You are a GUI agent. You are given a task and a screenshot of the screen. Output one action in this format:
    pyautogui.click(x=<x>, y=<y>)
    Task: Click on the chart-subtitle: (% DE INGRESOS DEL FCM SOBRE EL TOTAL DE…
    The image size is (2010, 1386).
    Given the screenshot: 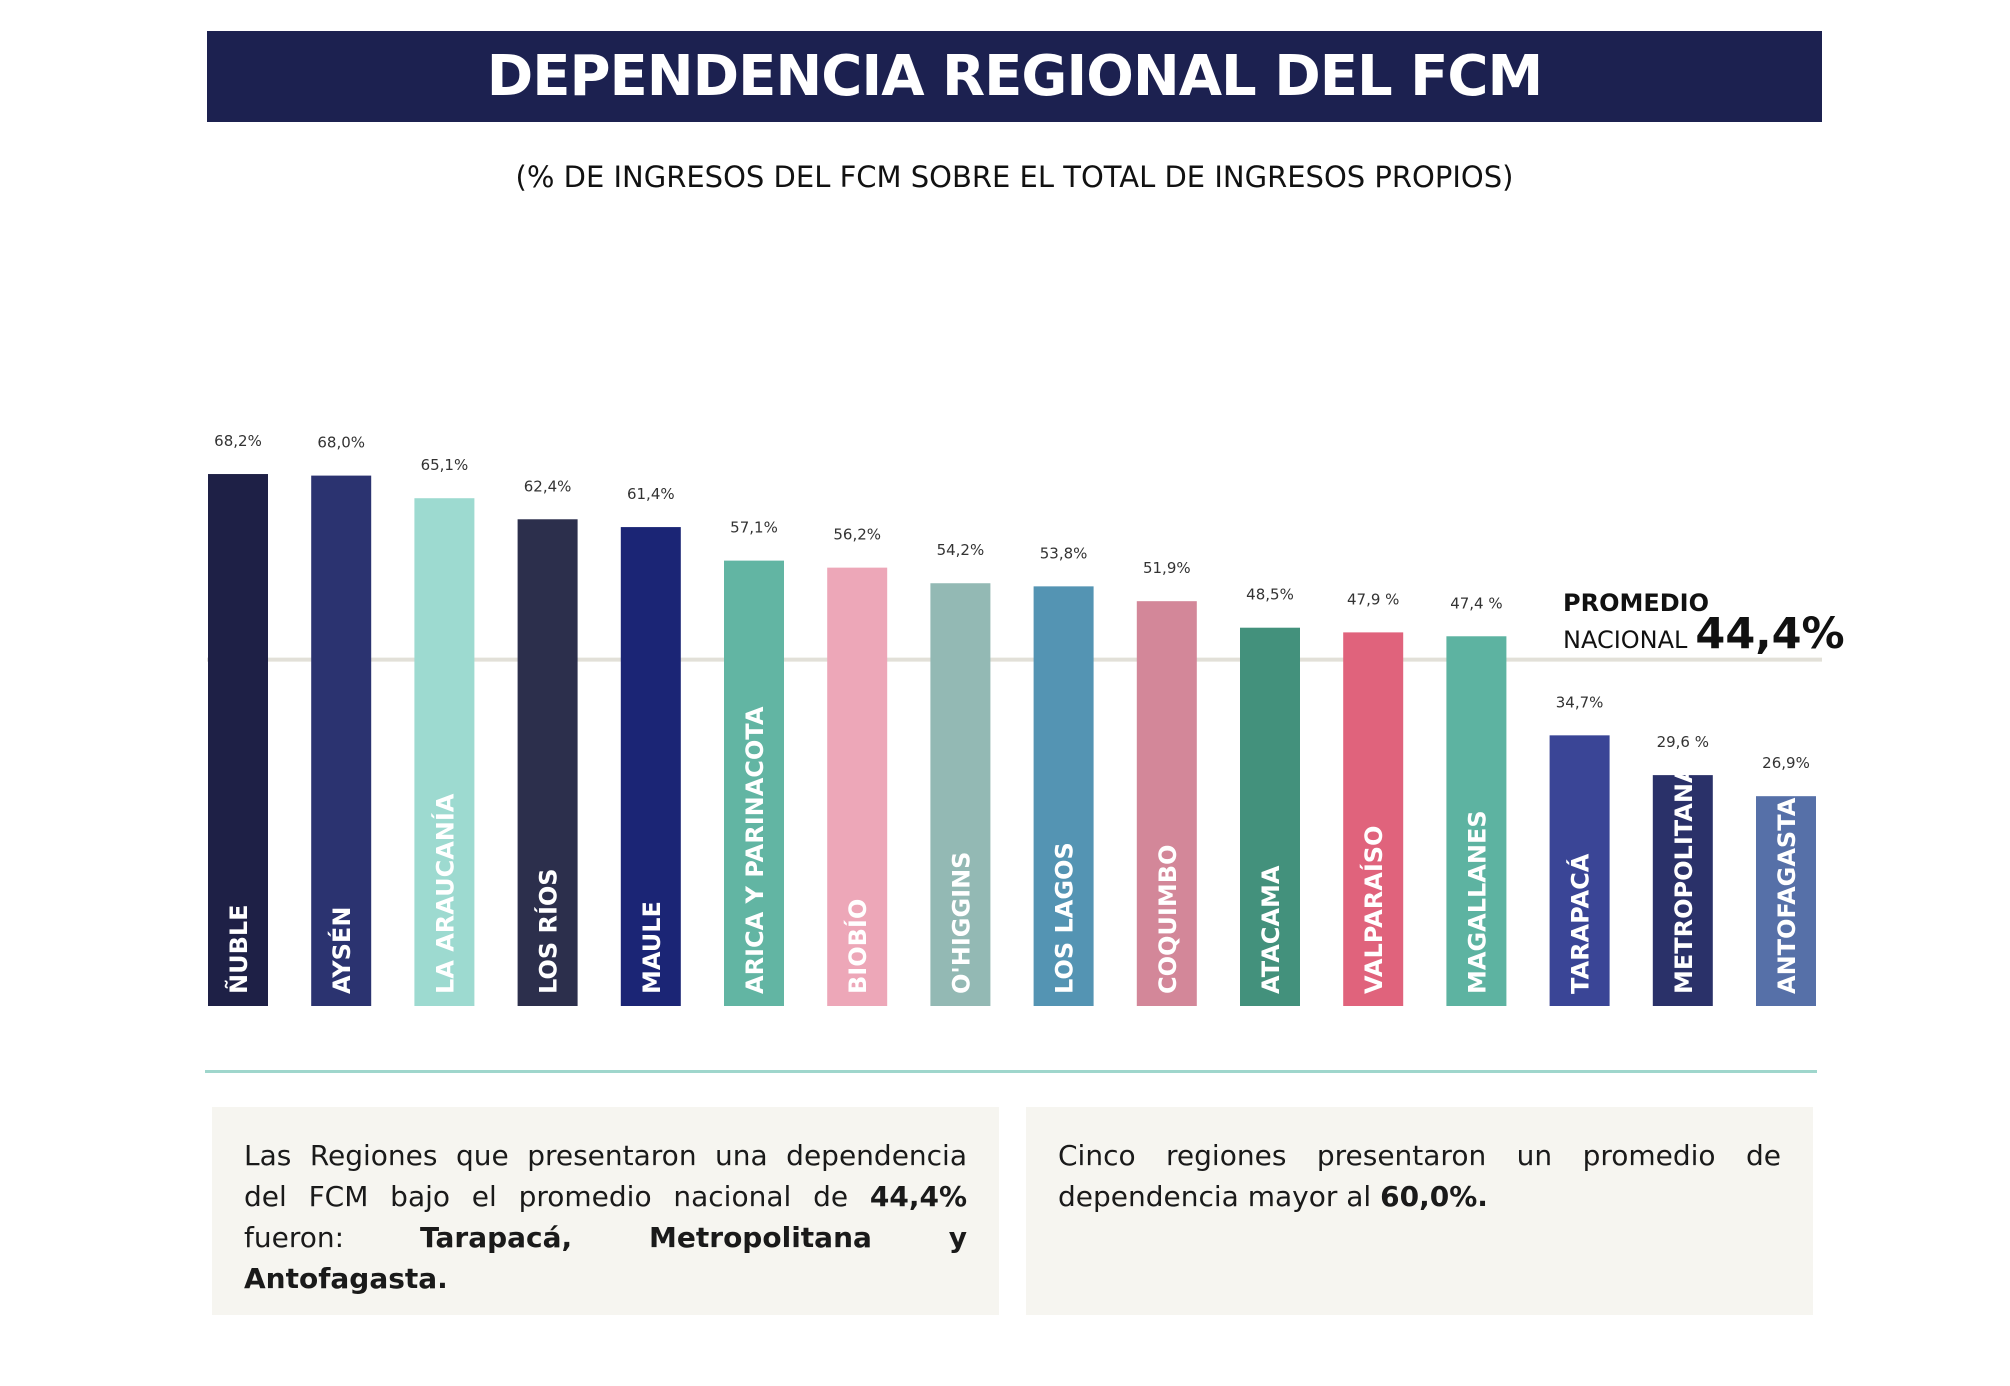 What is the action you would take?
    pyautogui.click(x=1014, y=177)
    